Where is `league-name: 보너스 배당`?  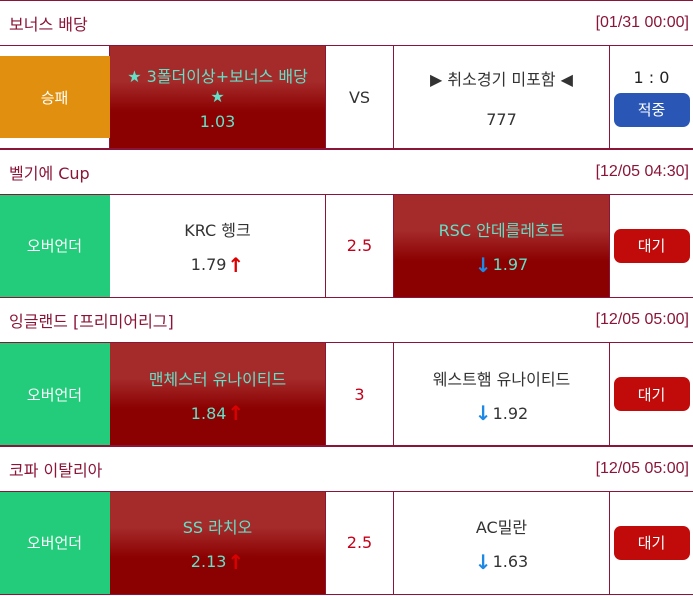
league-name: 보너스 배당 is located at coordinates (48, 24).